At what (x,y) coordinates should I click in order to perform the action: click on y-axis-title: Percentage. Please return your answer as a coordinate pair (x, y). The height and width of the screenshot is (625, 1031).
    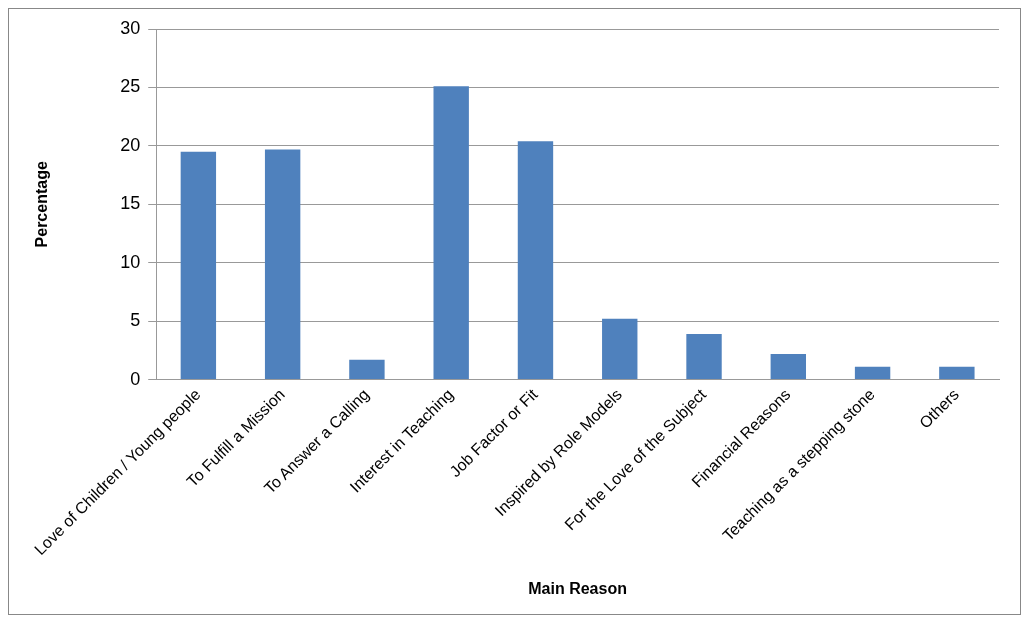
    Looking at the image, I should click on (42, 204).